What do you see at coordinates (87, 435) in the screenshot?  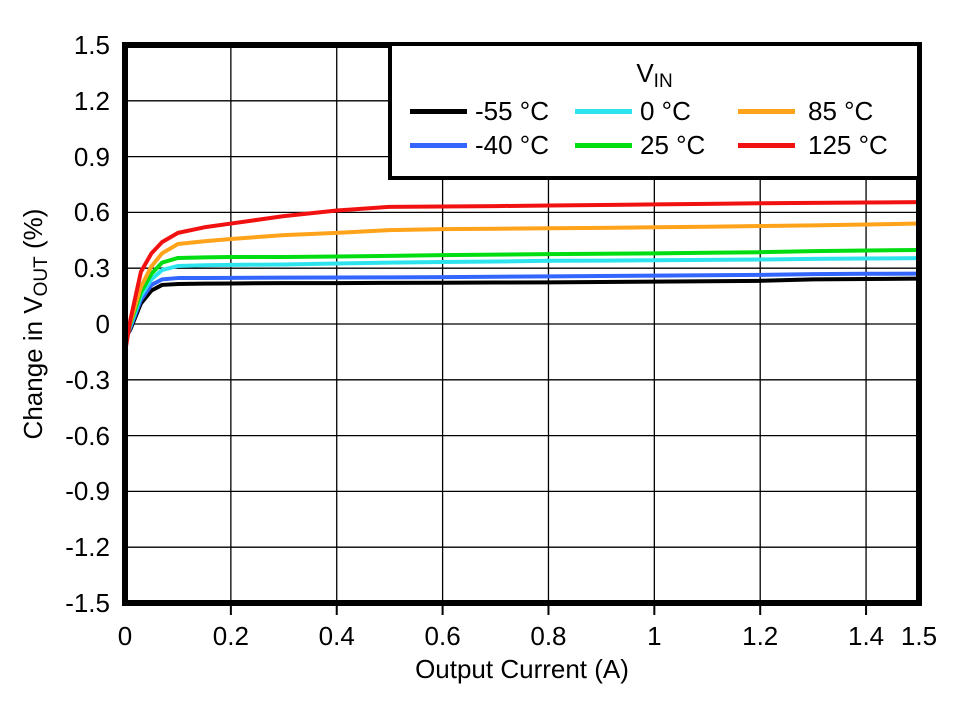 I see `y-tick-label: -0.6` at bounding box center [87, 435].